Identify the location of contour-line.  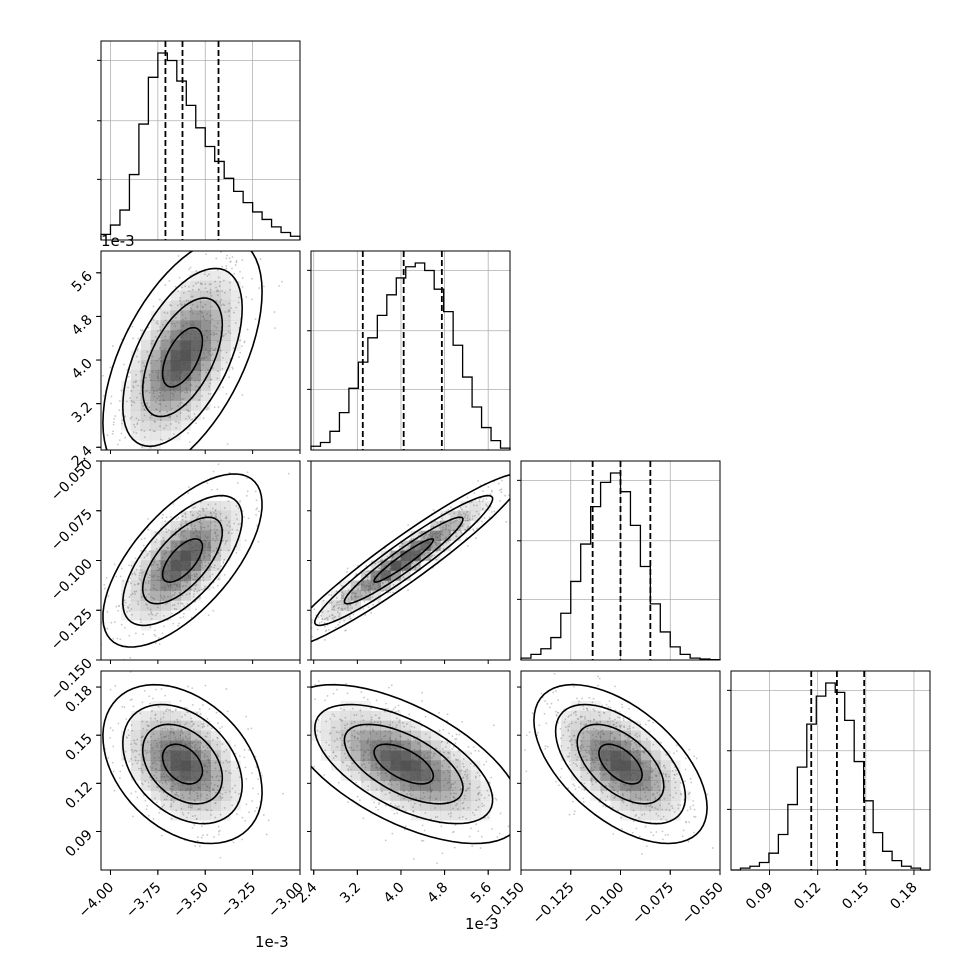
(182, 350).